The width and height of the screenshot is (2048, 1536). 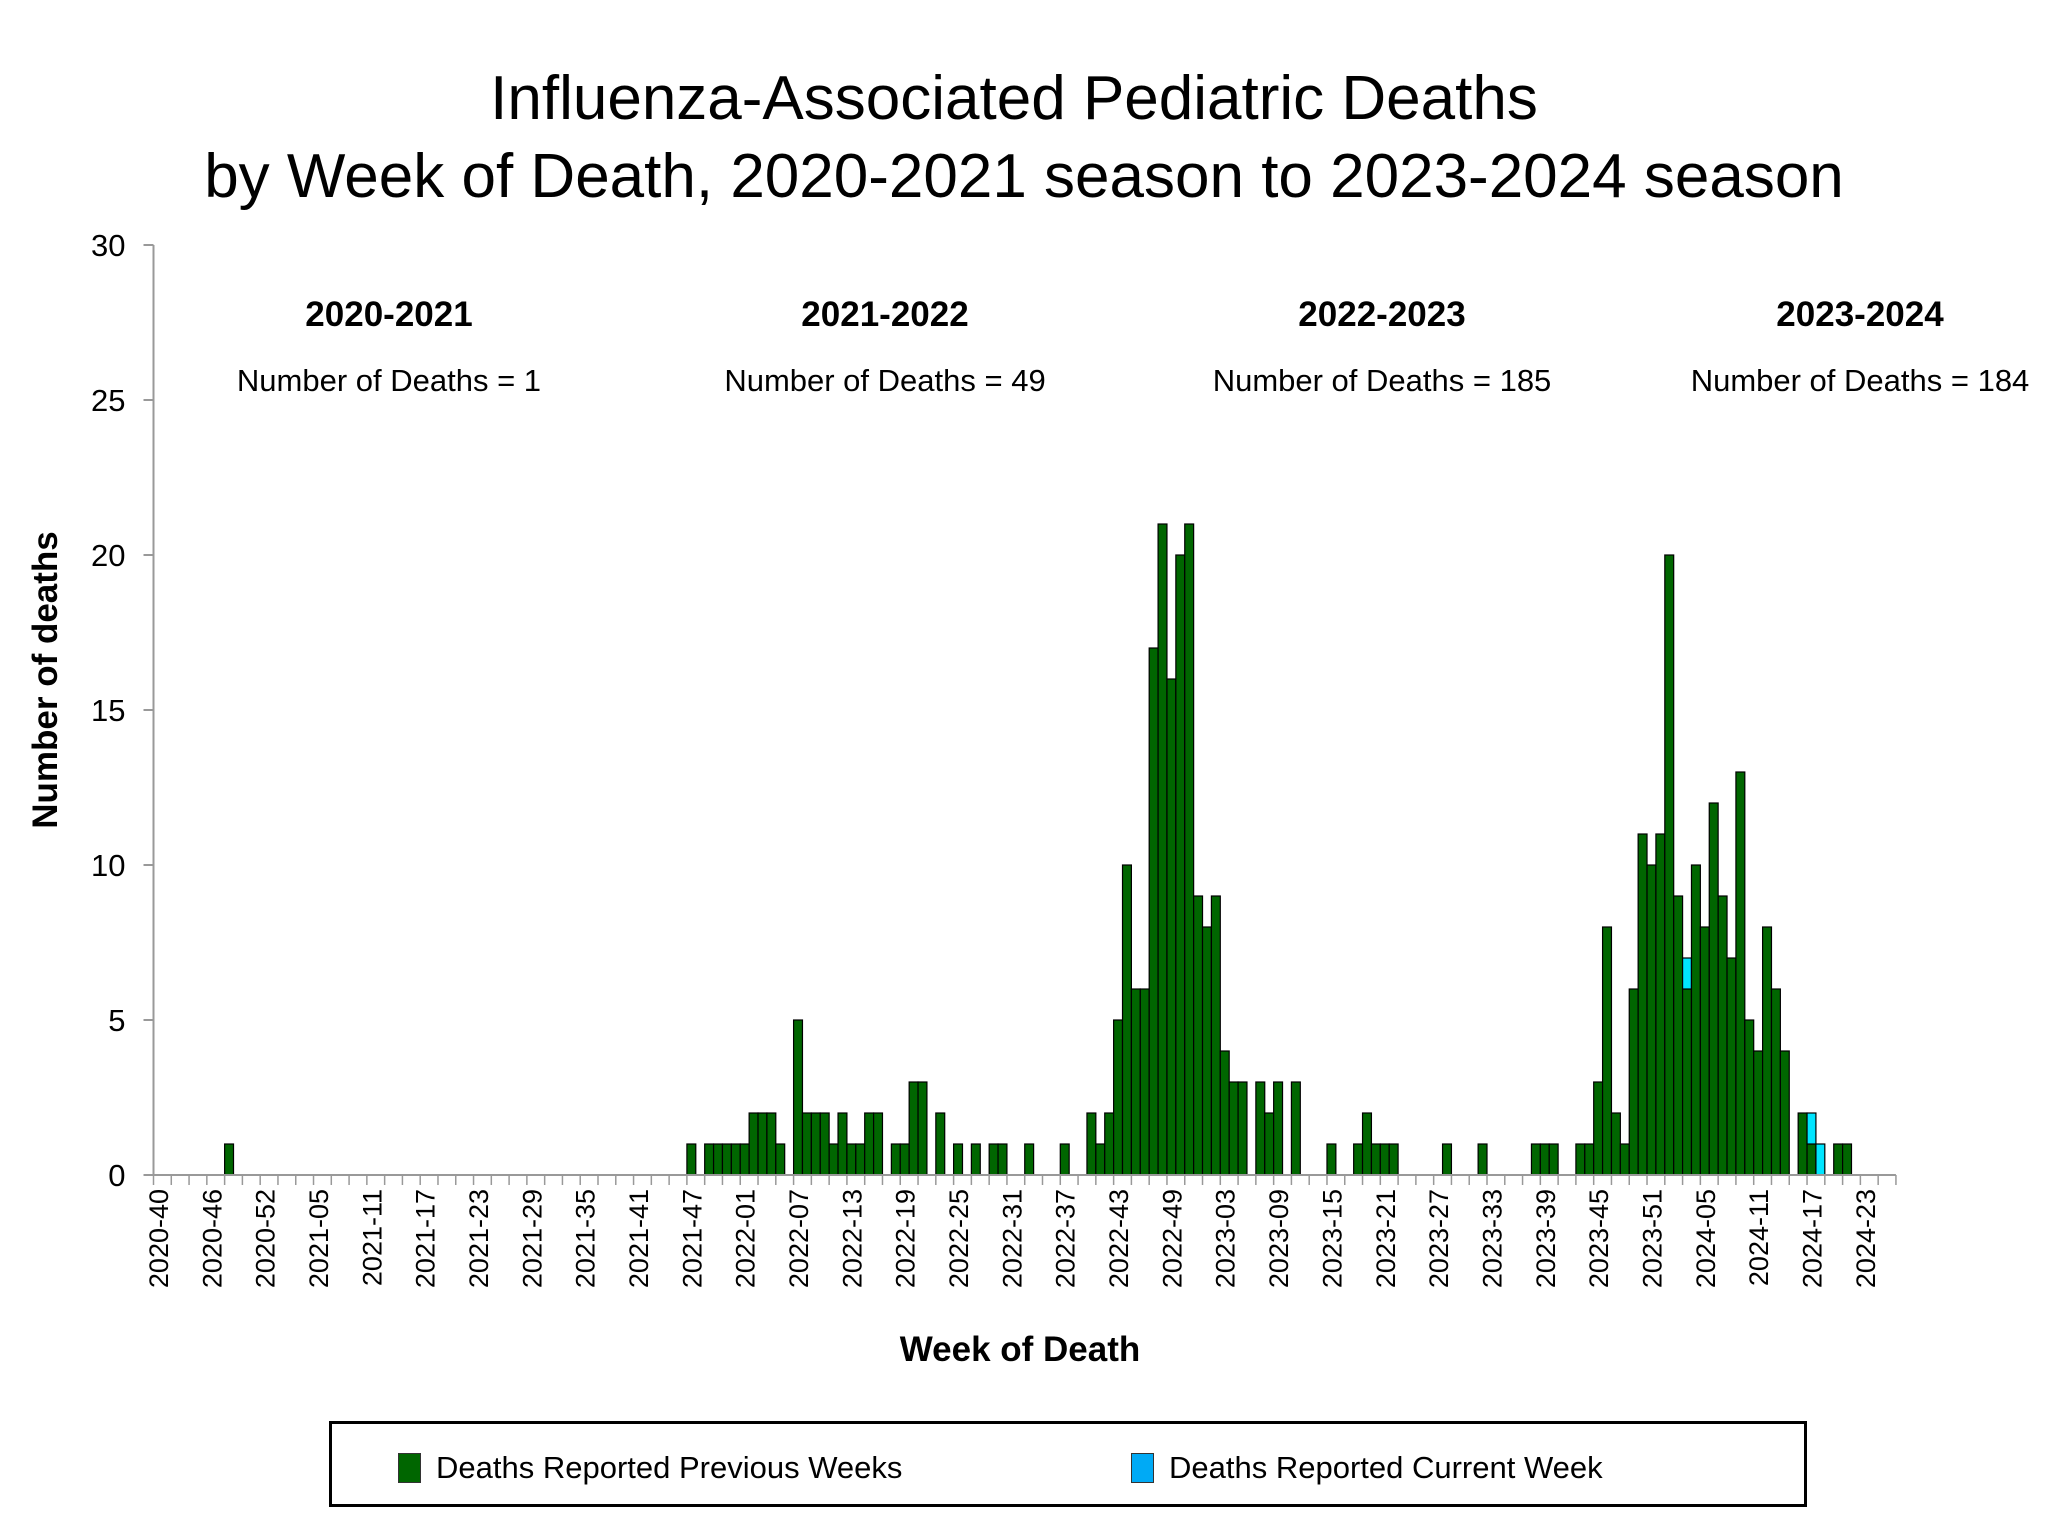 I want to click on x-tick-label: 2022-37, so click(x=1066, y=1238).